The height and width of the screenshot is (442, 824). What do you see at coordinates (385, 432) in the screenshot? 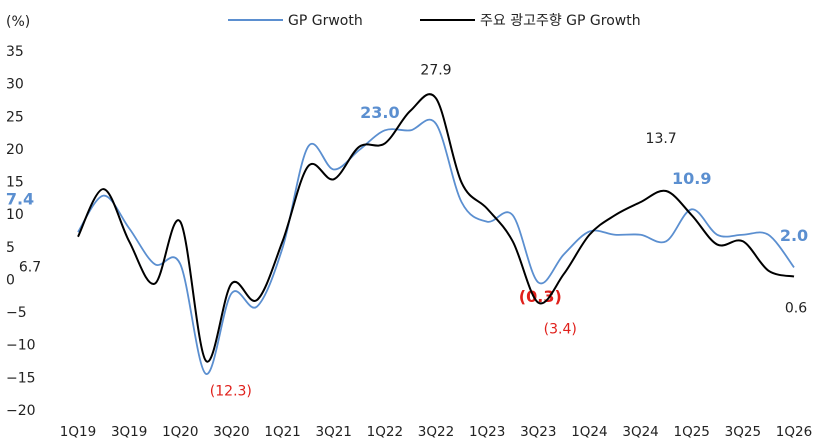
I see `x-tick-label: 1Q22` at bounding box center [385, 432].